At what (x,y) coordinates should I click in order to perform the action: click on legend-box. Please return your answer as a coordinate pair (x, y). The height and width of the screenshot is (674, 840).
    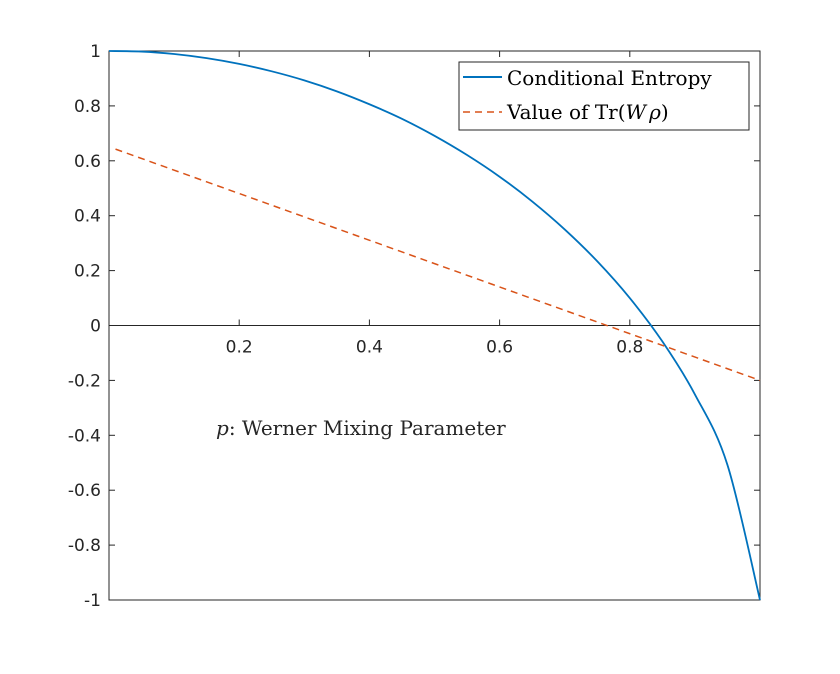
    Looking at the image, I should click on (604, 96).